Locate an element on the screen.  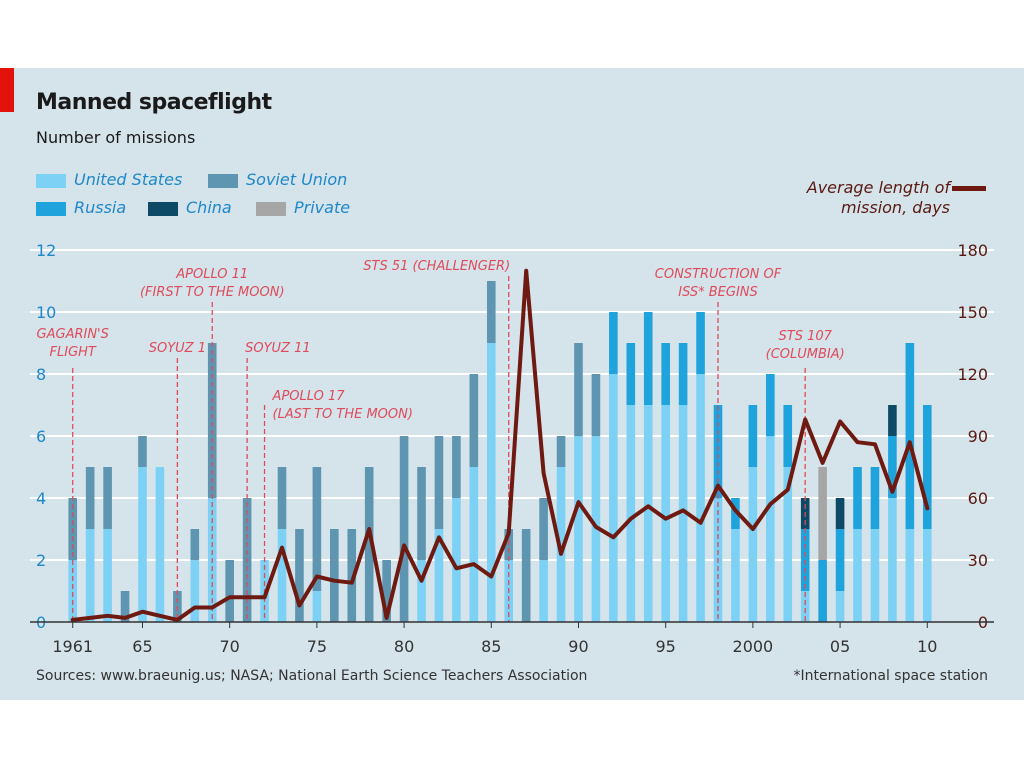
y-tick-label: 12 is located at coordinates (46, 250).